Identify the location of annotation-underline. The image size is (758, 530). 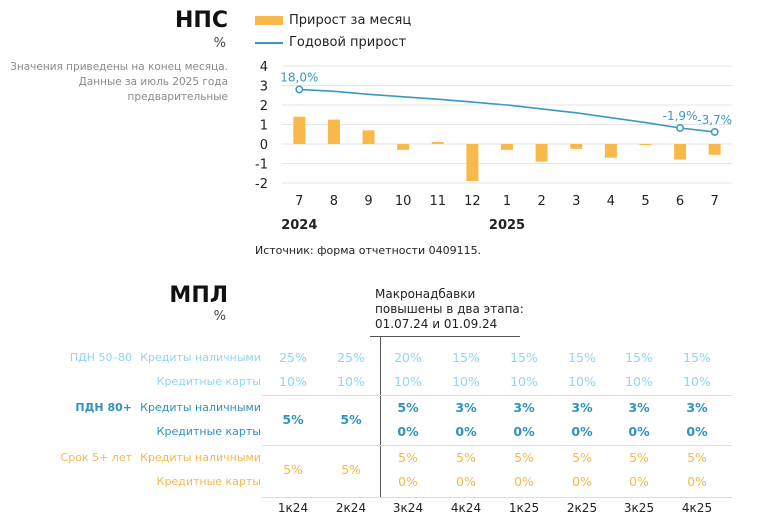
(445, 336).